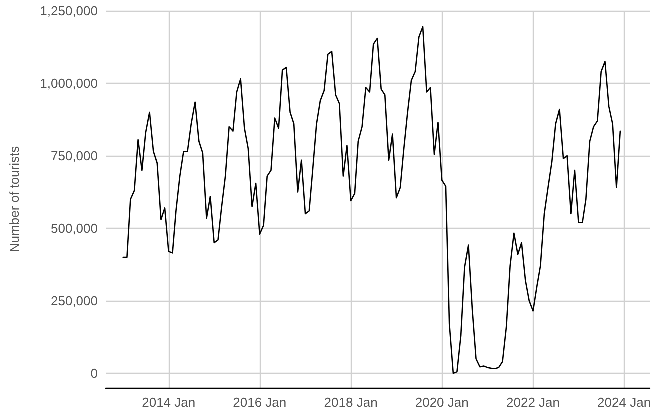 The height and width of the screenshot is (413, 656). What do you see at coordinates (625, 402) in the screenshot?
I see `x-tick-label: 2024 Jan` at bounding box center [625, 402].